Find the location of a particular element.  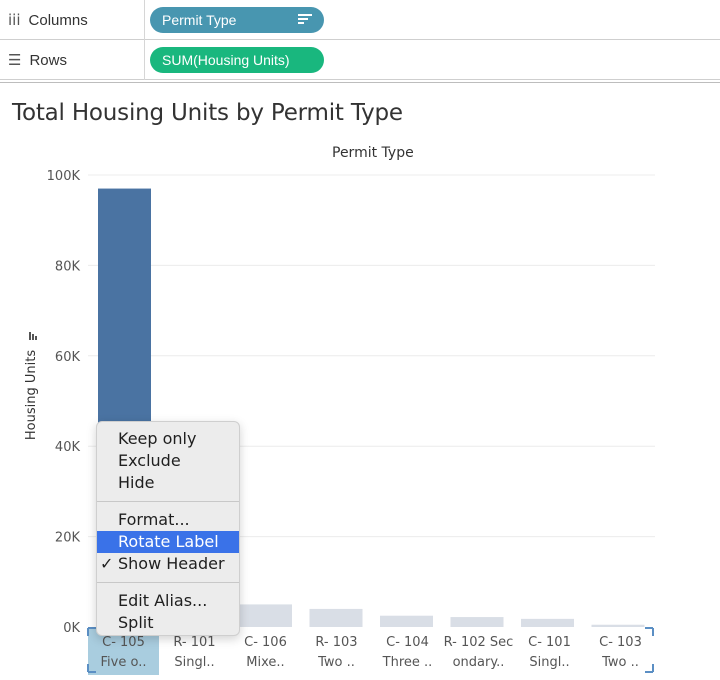

x-category-label: ondary.. is located at coordinates (479, 662).